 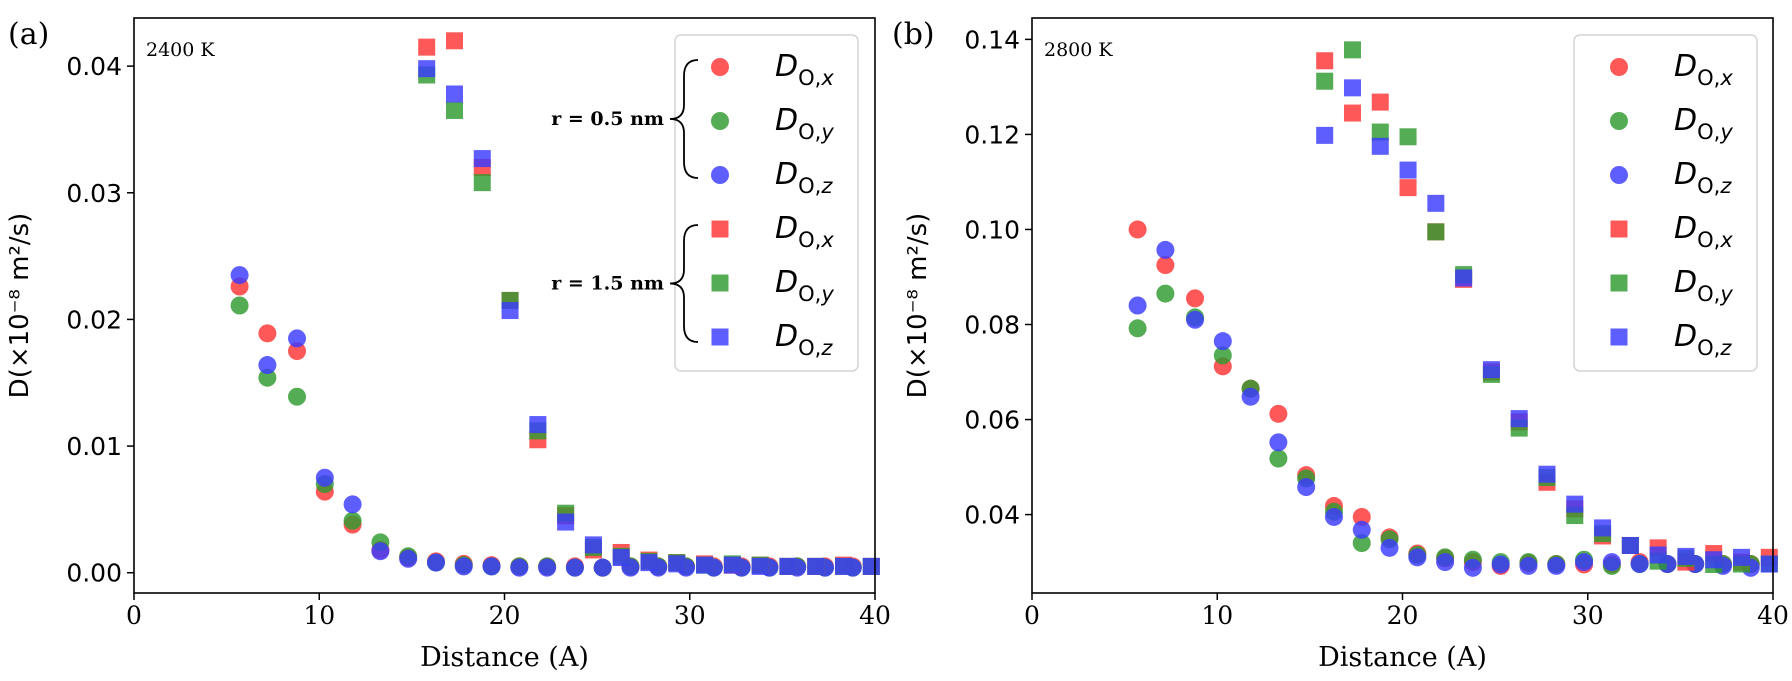 What do you see at coordinates (94, 319) in the screenshot?
I see `y-tick-label: 0.02` at bounding box center [94, 319].